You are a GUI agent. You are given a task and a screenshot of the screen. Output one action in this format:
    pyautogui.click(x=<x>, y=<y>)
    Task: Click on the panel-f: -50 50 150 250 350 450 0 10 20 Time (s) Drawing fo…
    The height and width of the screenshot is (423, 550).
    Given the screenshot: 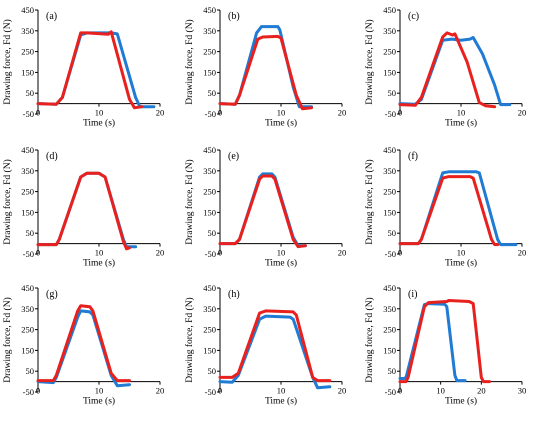 What is the action you would take?
    pyautogui.click(x=445, y=207)
    